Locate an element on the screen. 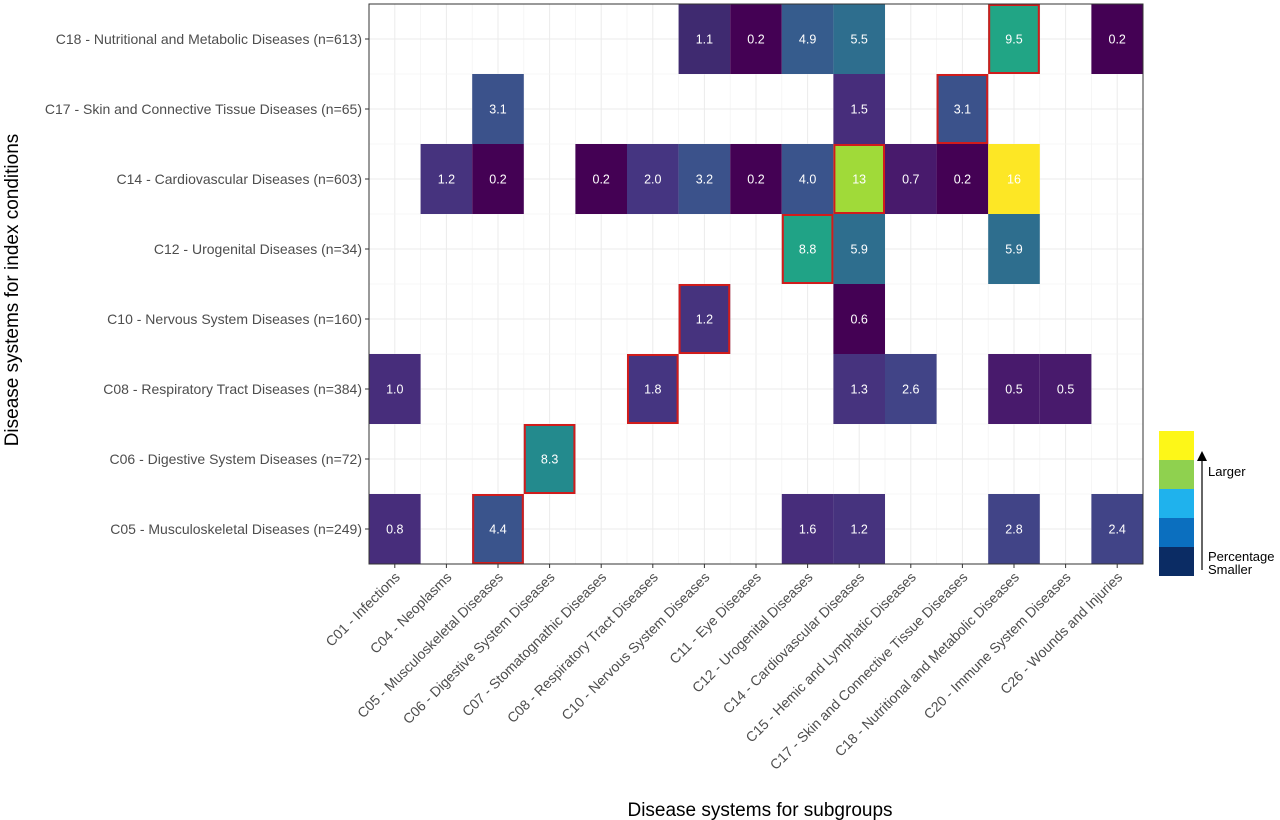  cell-value-label: 16 is located at coordinates (1014, 180).